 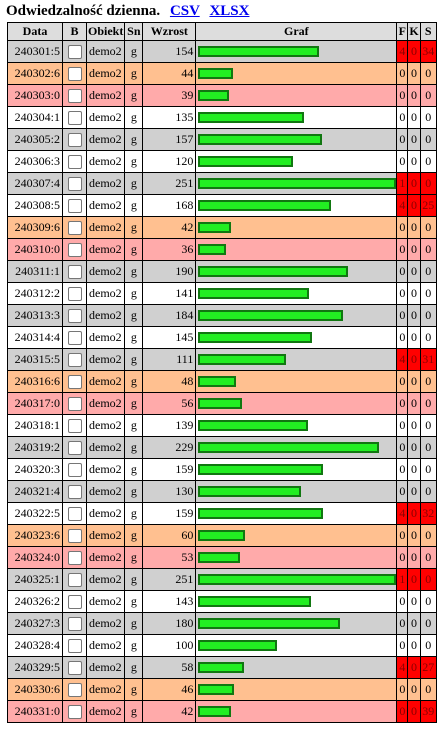 I want to click on wzrost-cell: 46, so click(x=169, y=689).